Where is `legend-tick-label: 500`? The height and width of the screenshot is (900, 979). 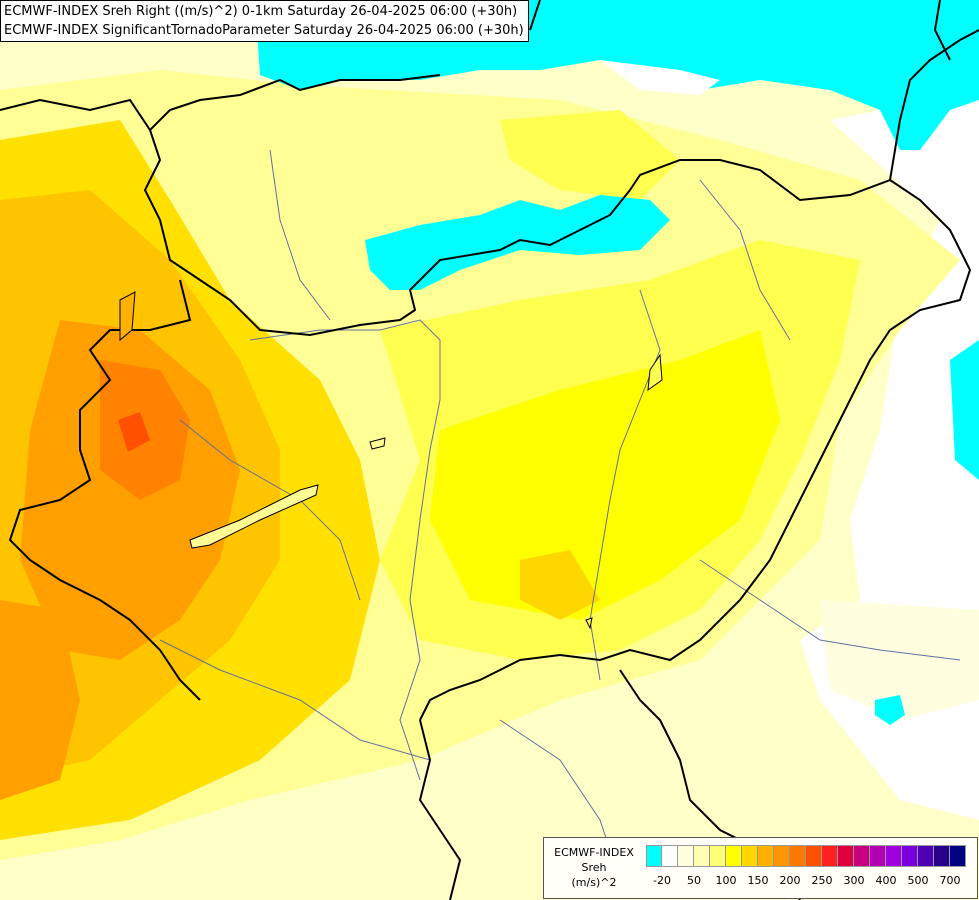
legend-tick-label: 500 is located at coordinates (918, 880).